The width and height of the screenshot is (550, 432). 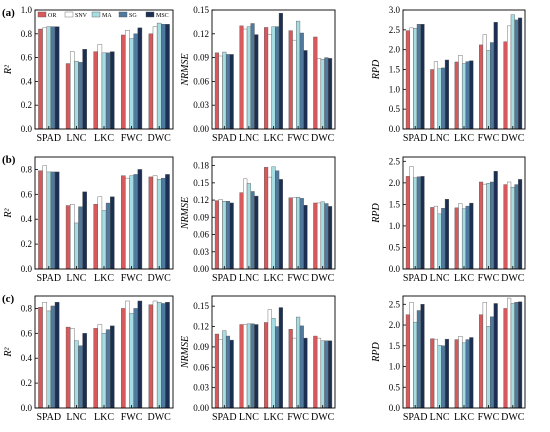 What do you see at coordinates (415, 79) in the screenshot?
I see `bar-a-rpd-MA-SPAD` at bounding box center [415, 79].